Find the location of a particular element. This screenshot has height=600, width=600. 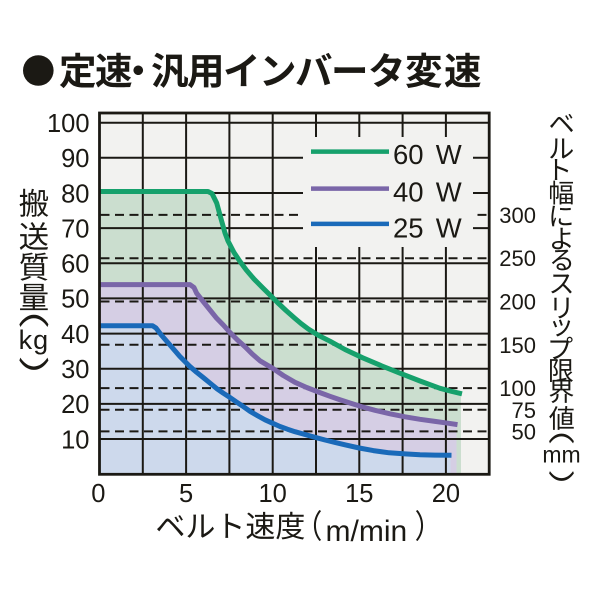

svg-text: m/min is located at coordinates (367, 531).